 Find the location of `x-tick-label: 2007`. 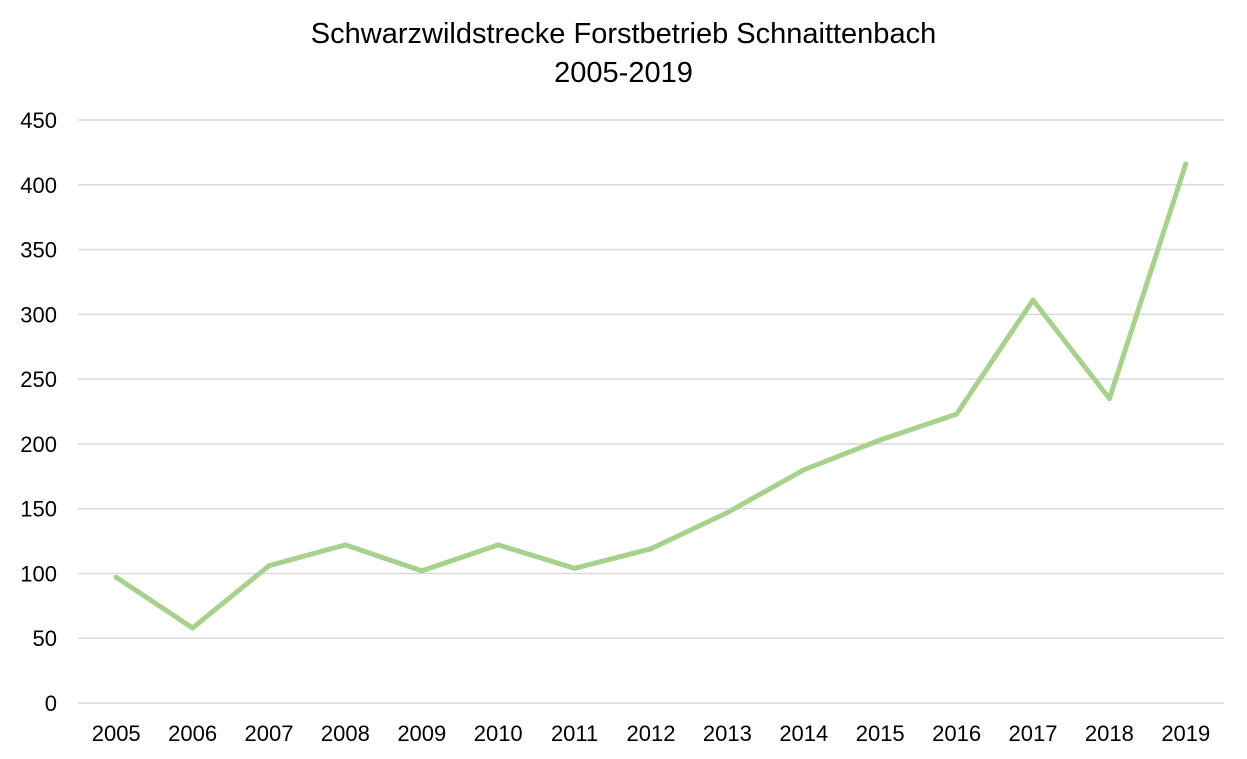

x-tick-label: 2007 is located at coordinates (269, 733).